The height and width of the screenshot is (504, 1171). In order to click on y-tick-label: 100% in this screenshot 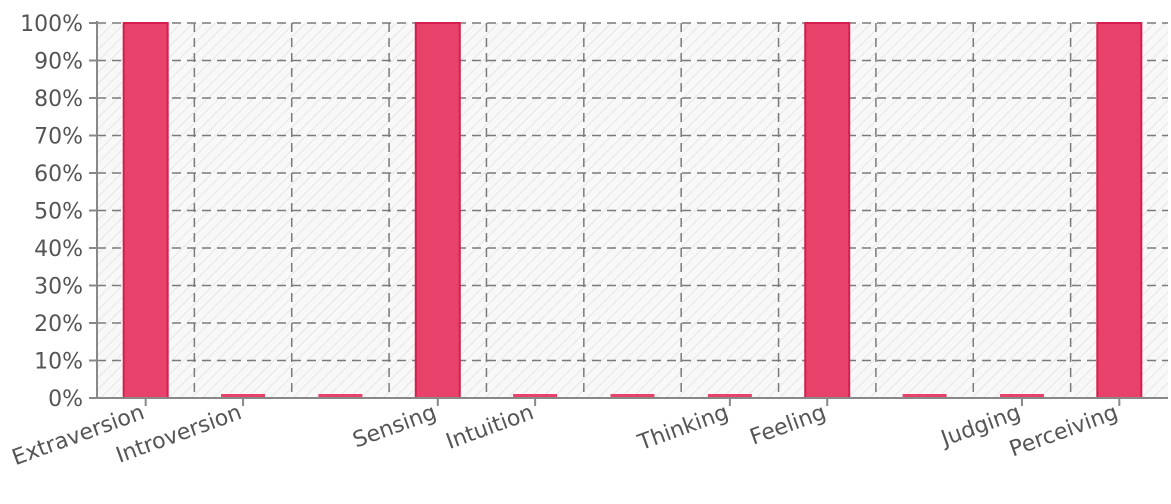, I will do `click(51, 24)`.